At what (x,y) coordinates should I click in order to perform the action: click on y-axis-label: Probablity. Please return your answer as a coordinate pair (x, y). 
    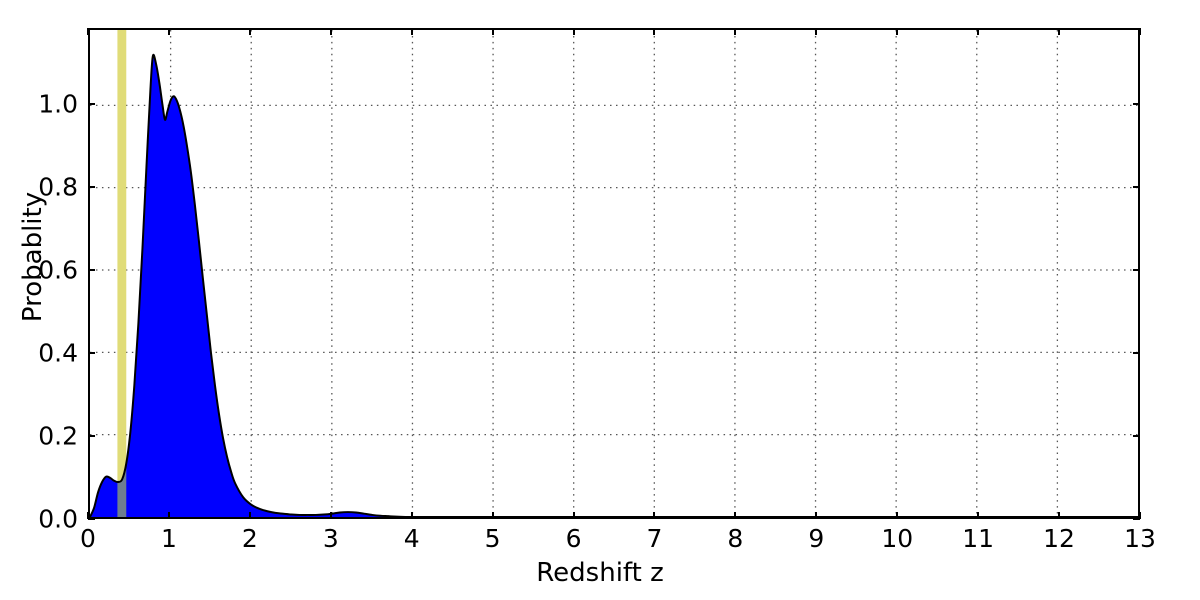
    Looking at the image, I should click on (33, 257).